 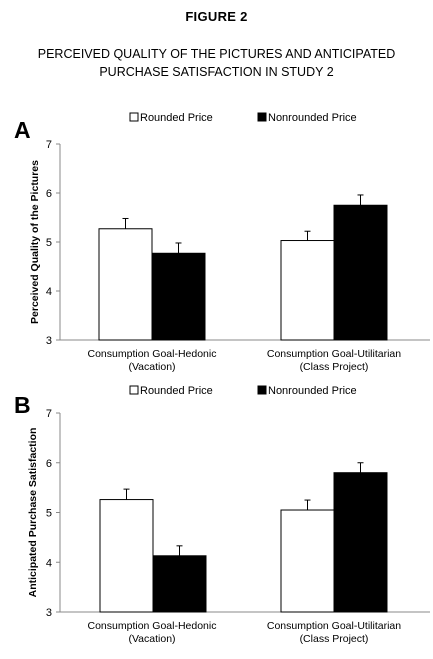 What do you see at coordinates (33, 513) in the screenshot?
I see `y-axis-label: Anticipated Purchase Satisfaction` at bounding box center [33, 513].